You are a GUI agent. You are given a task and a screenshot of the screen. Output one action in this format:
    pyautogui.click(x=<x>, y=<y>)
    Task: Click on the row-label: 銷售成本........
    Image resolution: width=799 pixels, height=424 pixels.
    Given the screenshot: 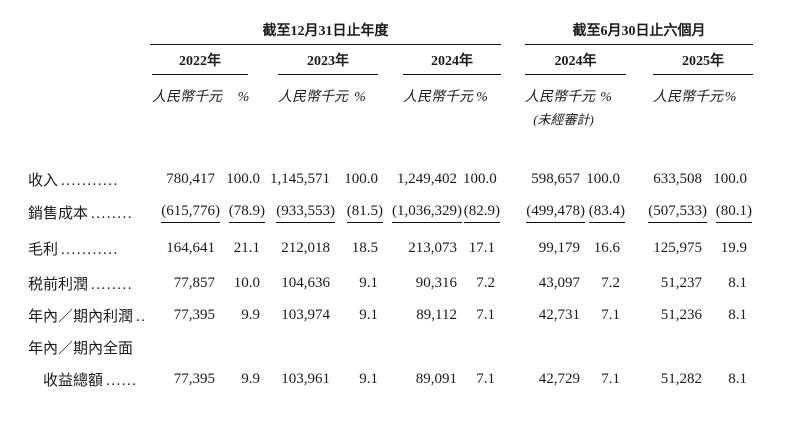 What is the action you would take?
    pyautogui.click(x=81, y=212)
    